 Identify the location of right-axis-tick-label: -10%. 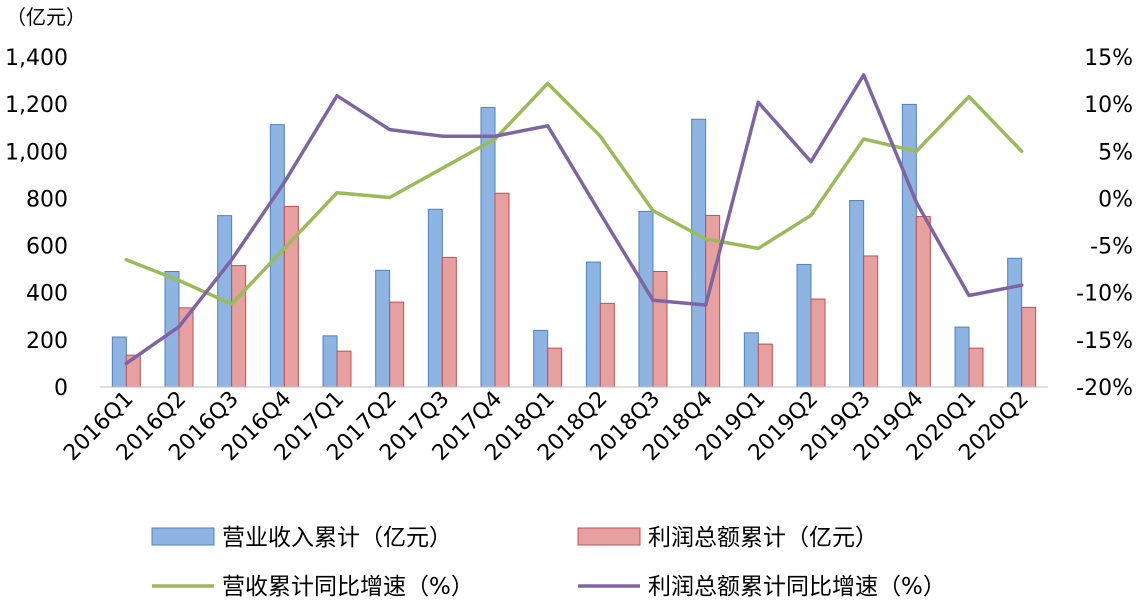
(1104, 294).